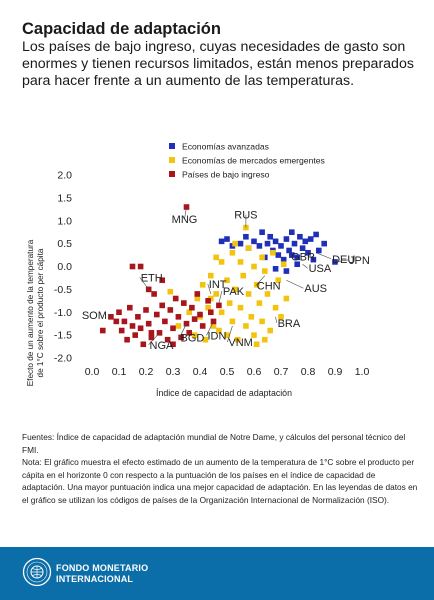 The height and width of the screenshot is (600, 434). Describe the element at coordinates (362, 372) in the screenshot. I see `x-tick-label: 1.0` at that location.